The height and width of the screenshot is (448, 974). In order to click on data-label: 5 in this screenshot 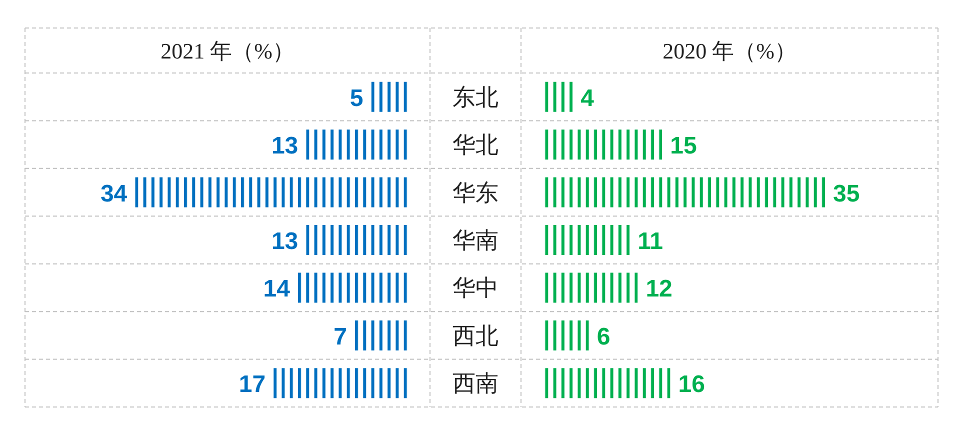, I will do `click(357, 98)`.